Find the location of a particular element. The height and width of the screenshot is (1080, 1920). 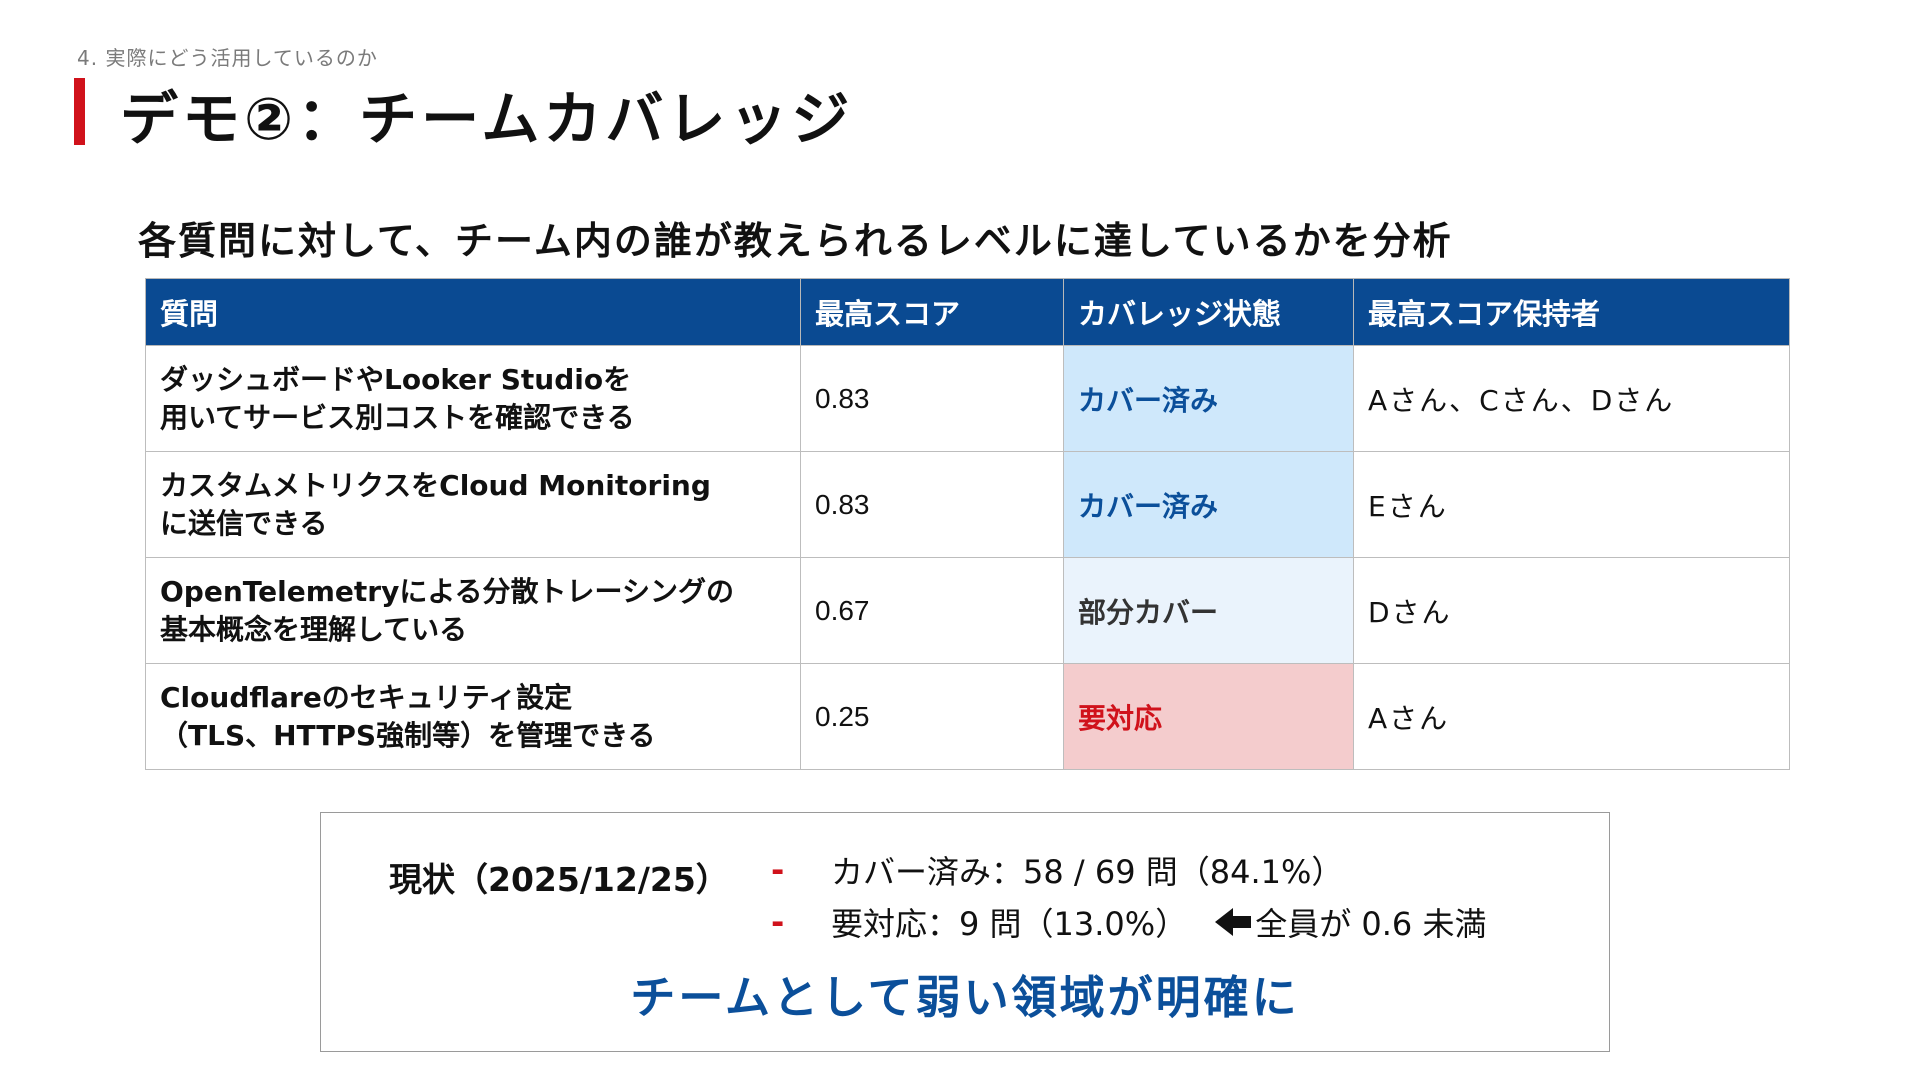

question-line: 基本概念を理解している is located at coordinates (314, 629).